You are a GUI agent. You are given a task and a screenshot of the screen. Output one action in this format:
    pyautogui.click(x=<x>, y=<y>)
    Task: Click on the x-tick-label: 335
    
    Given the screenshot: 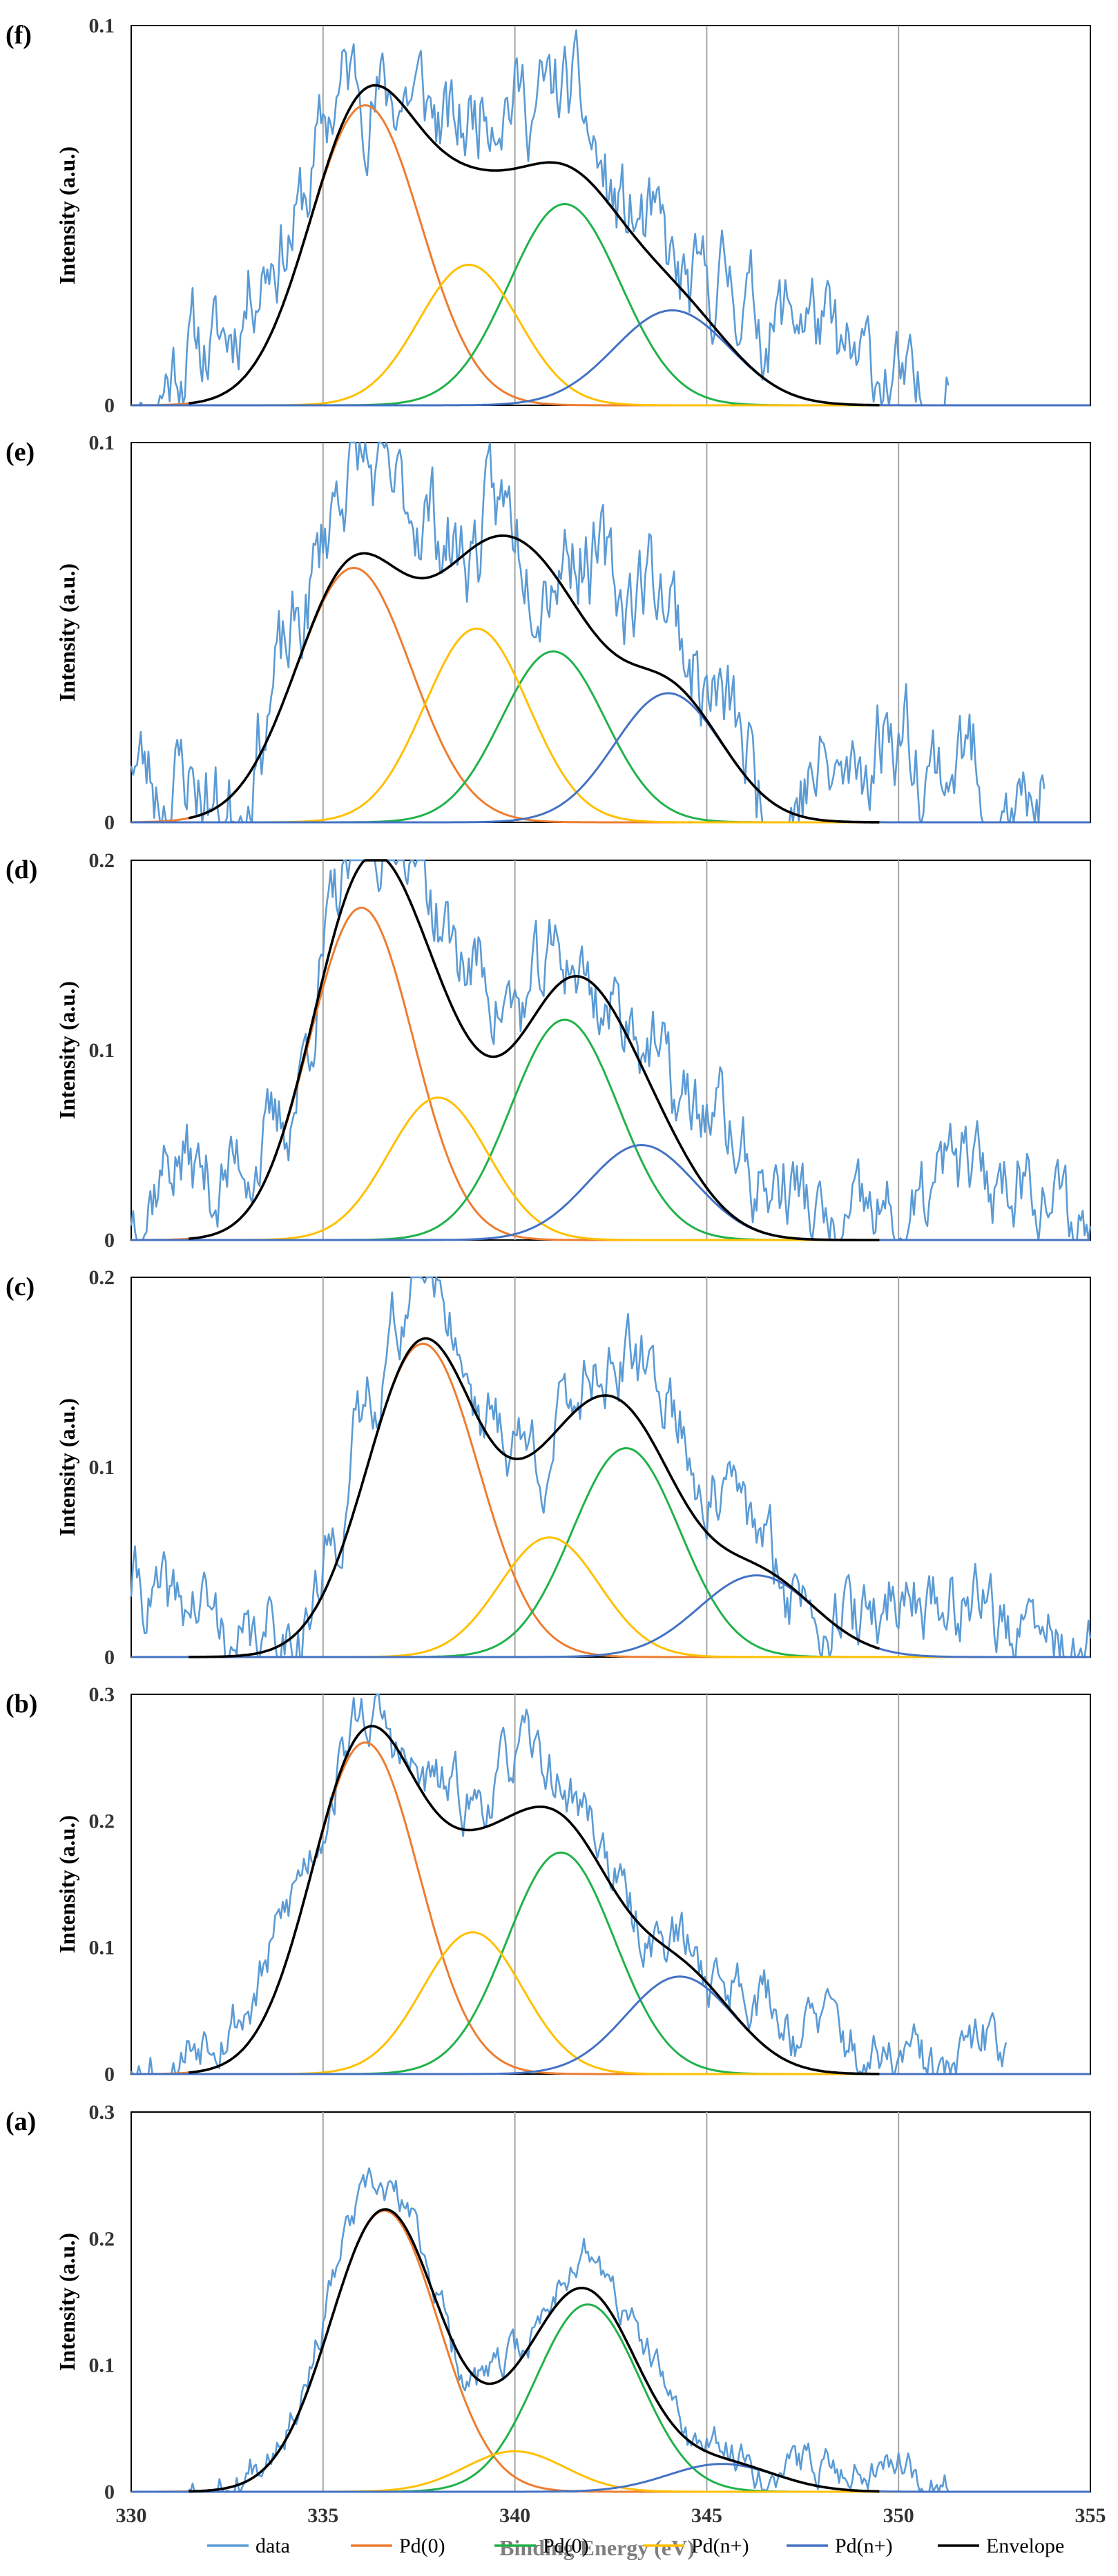 What is the action you would take?
    pyautogui.click(x=322, y=2516)
    